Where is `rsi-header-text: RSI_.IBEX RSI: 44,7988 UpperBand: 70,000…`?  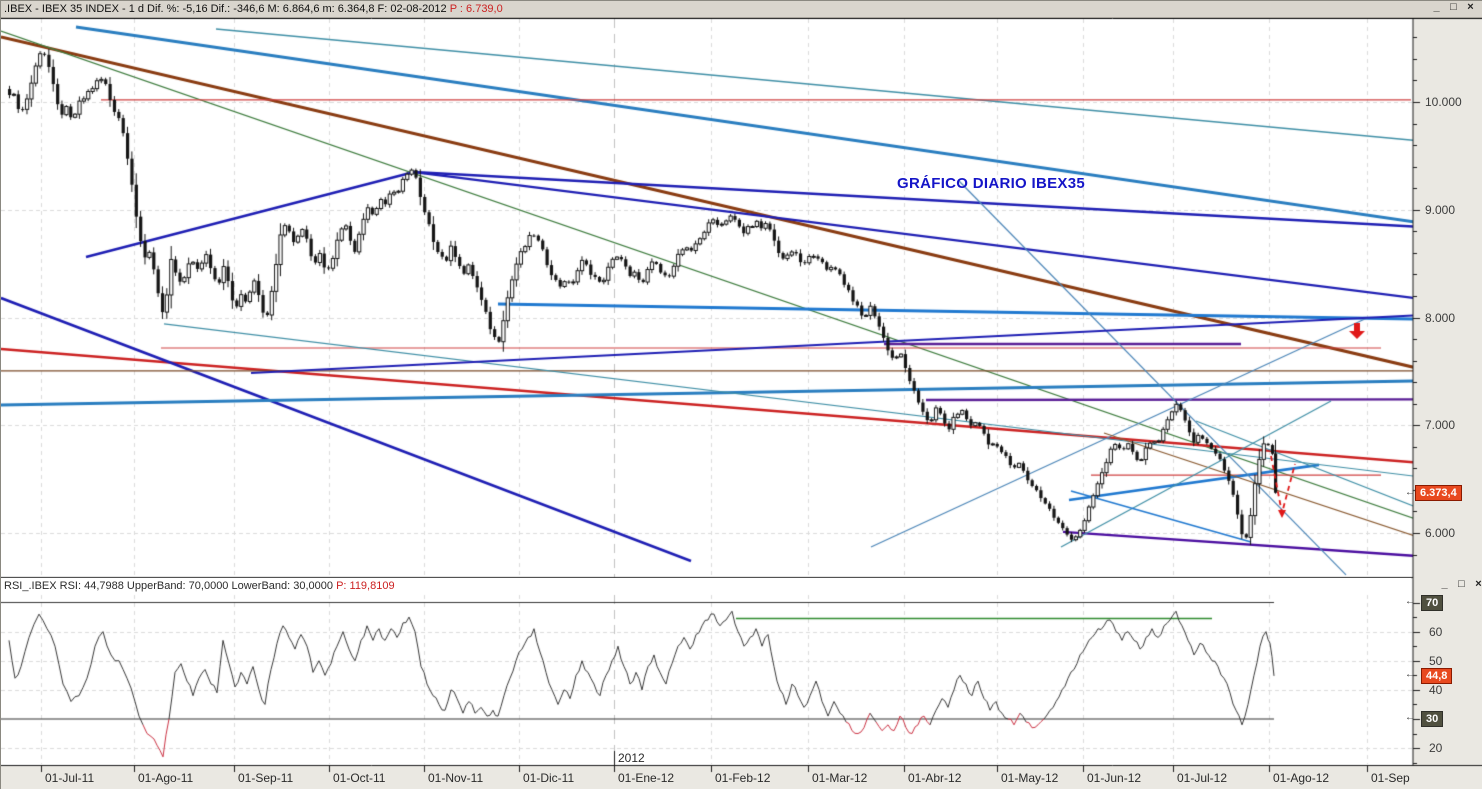 rsi-header-text: RSI_.IBEX RSI: 44,7988 UpperBand: 70,000… is located at coordinates (170, 586).